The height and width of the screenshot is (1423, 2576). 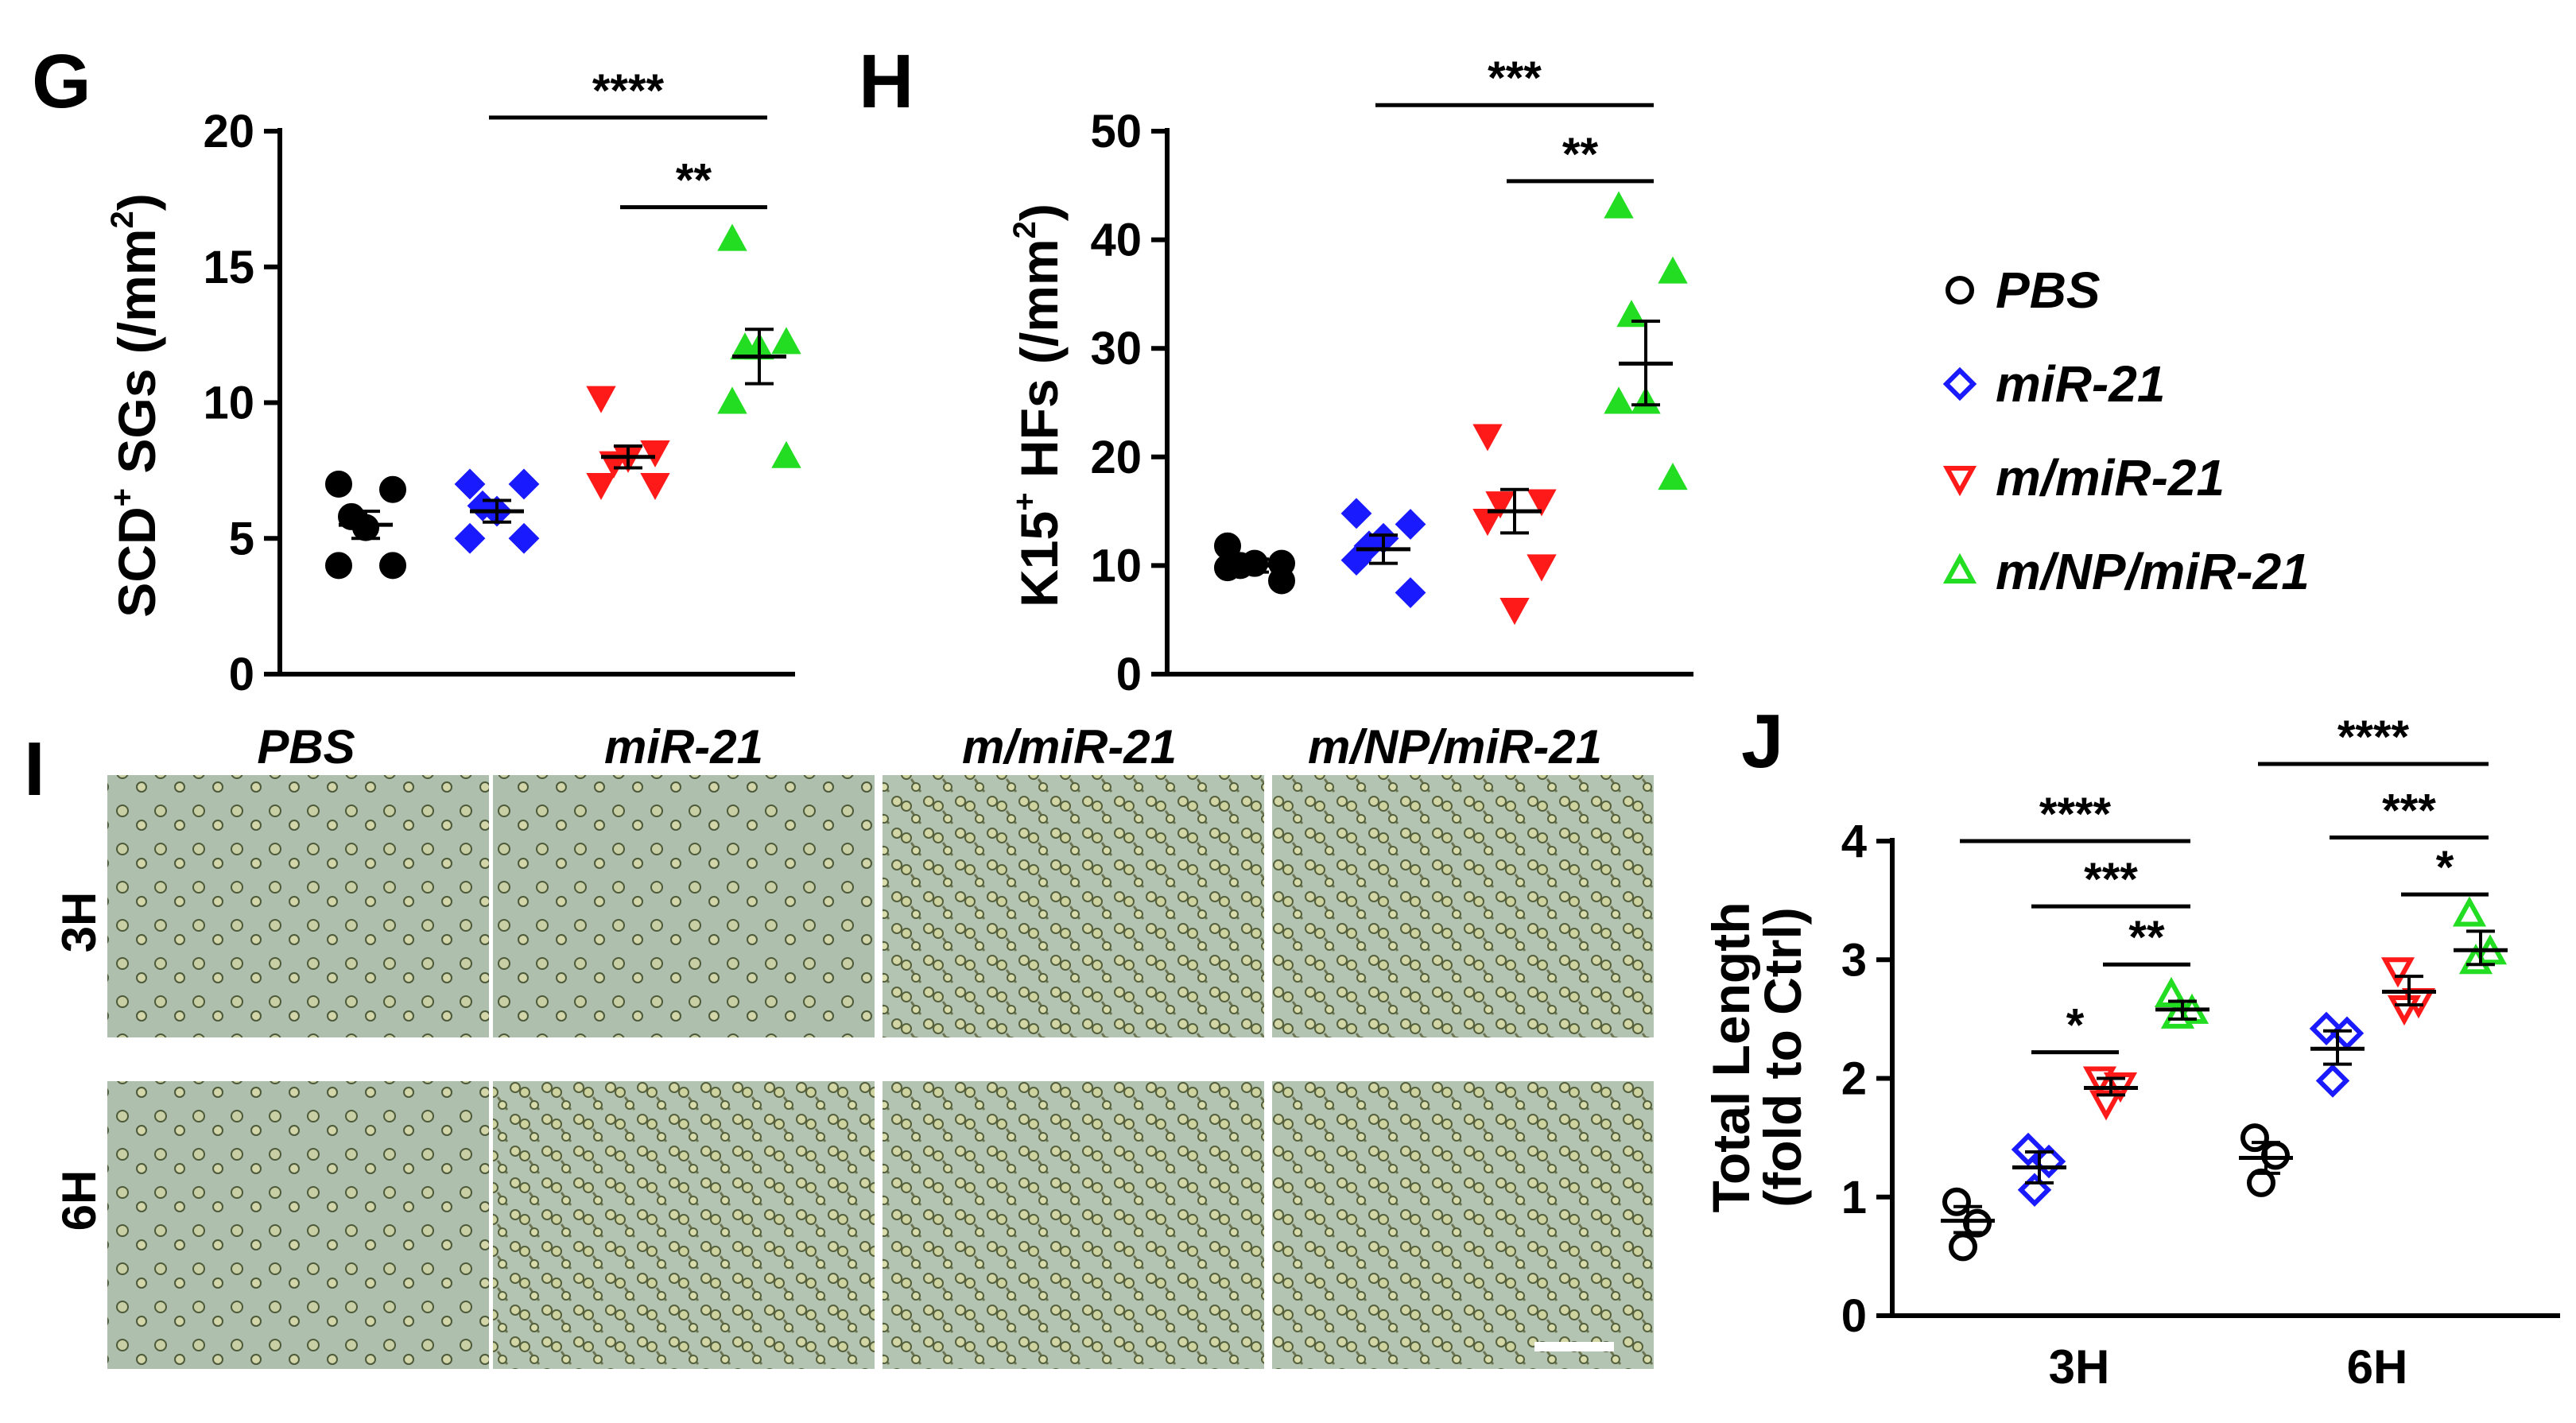 What do you see at coordinates (2409, 811) in the screenshot?
I see `panel-j-significance-5-label: ***` at bounding box center [2409, 811].